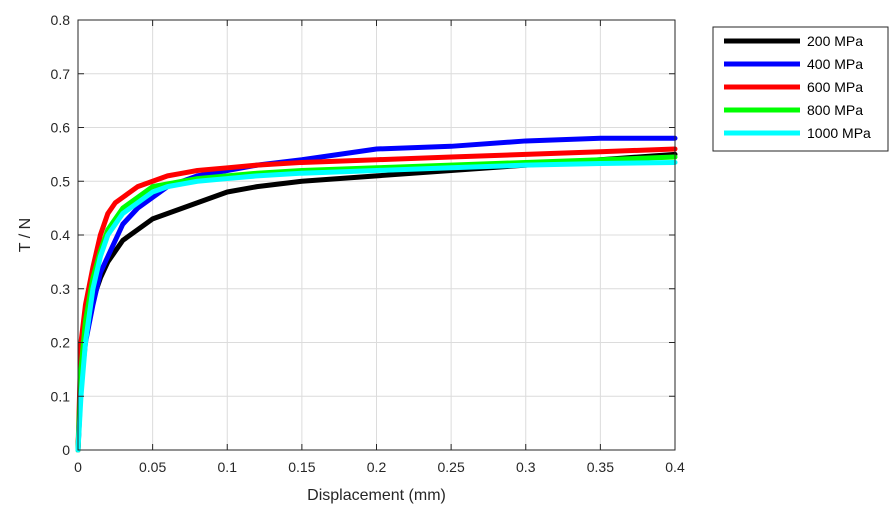 The height and width of the screenshot is (508, 890). What do you see at coordinates (25, 235) in the screenshot?
I see `y-axis-label: T / N` at bounding box center [25, 235].